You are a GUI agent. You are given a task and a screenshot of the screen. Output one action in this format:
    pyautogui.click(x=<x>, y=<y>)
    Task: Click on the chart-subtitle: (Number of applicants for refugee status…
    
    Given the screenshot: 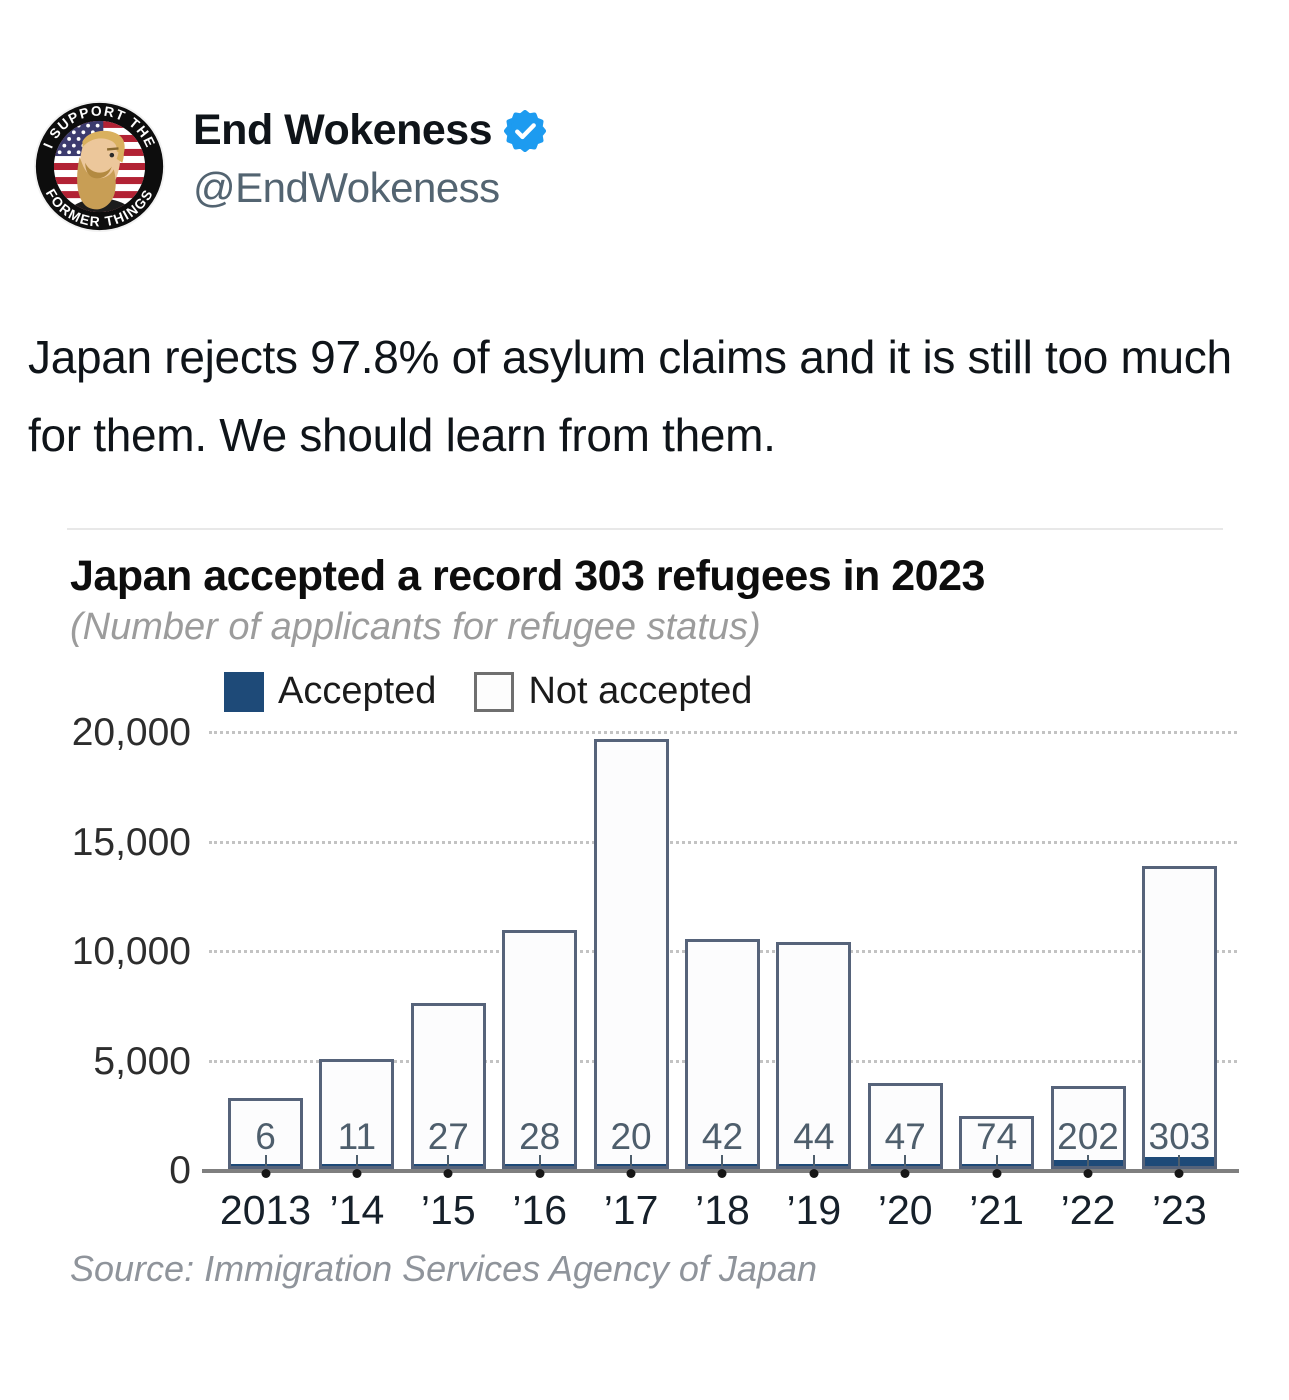 What is the action you would take?
    pyautogui.click(x=415, y=627)
    